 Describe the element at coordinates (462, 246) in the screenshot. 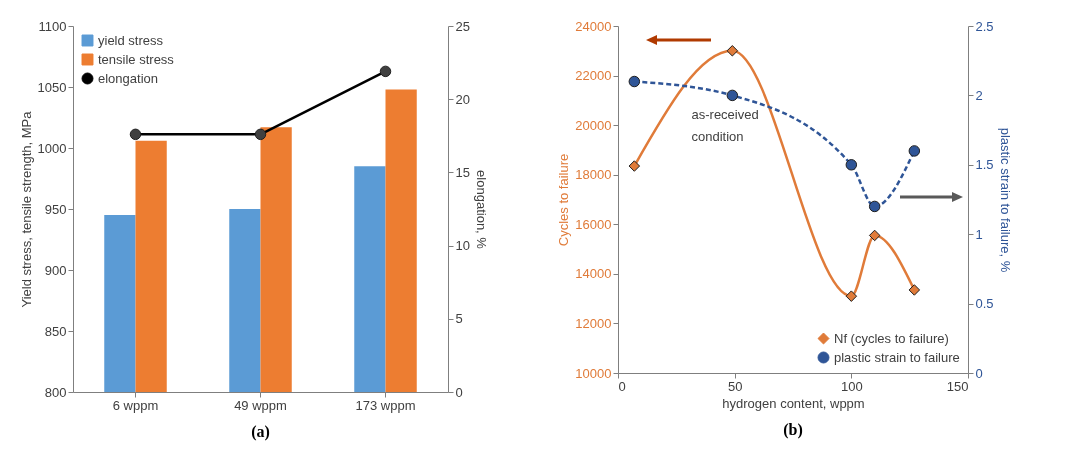

I see `y2-tick-label: 10` at that location.